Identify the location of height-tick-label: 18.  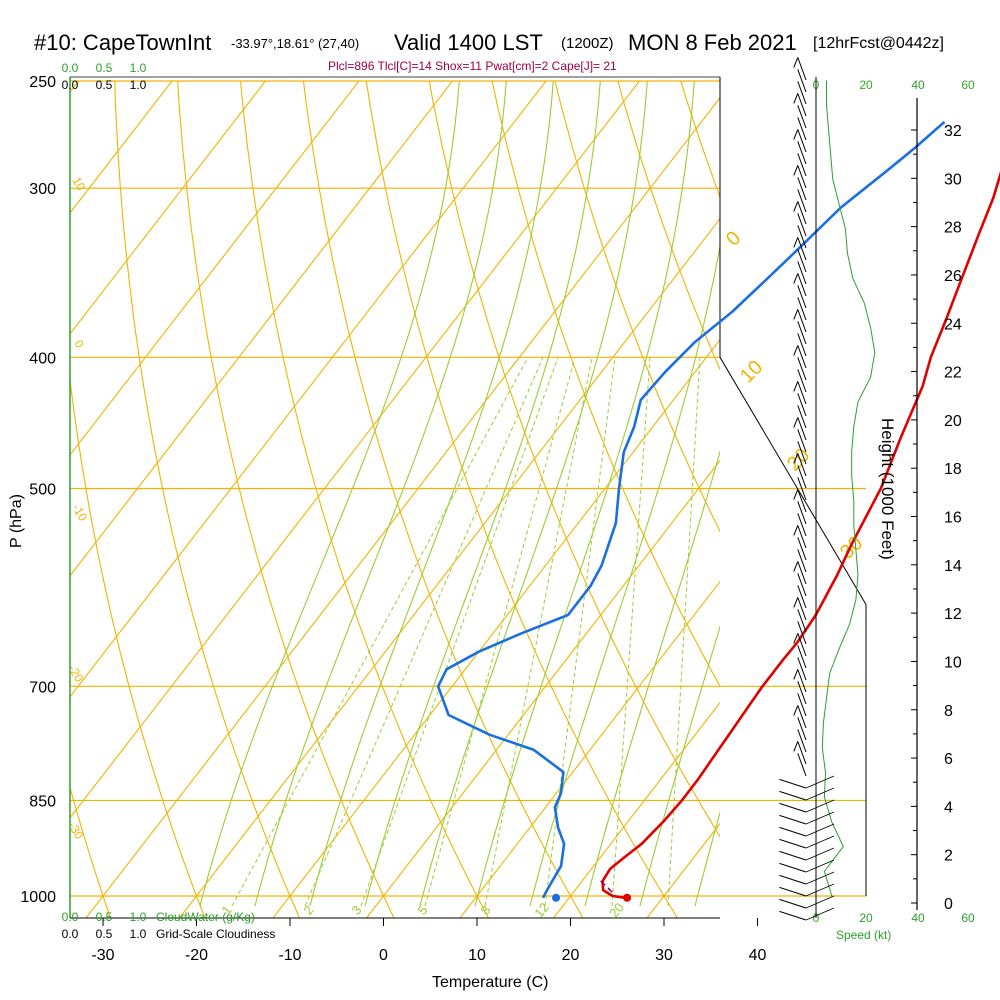
(953, 469).